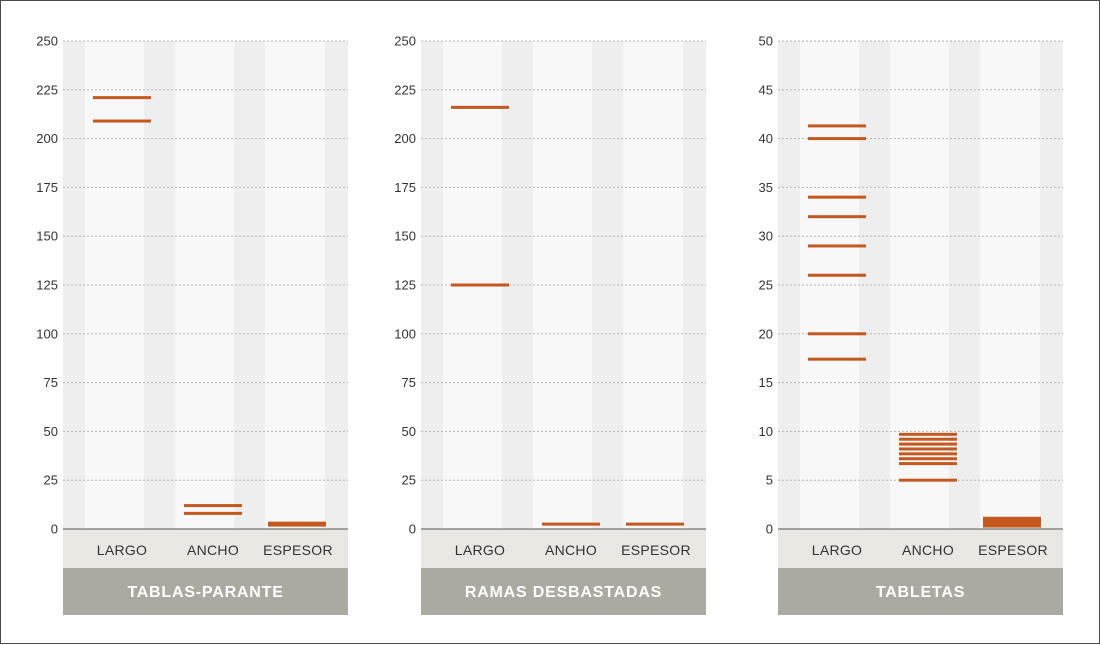 This screenshot has height=645, width=1100. Describe the element at coordinates (766, 333) in the screenshot. I see `panel-2-y-tick-label: 20` at that location.